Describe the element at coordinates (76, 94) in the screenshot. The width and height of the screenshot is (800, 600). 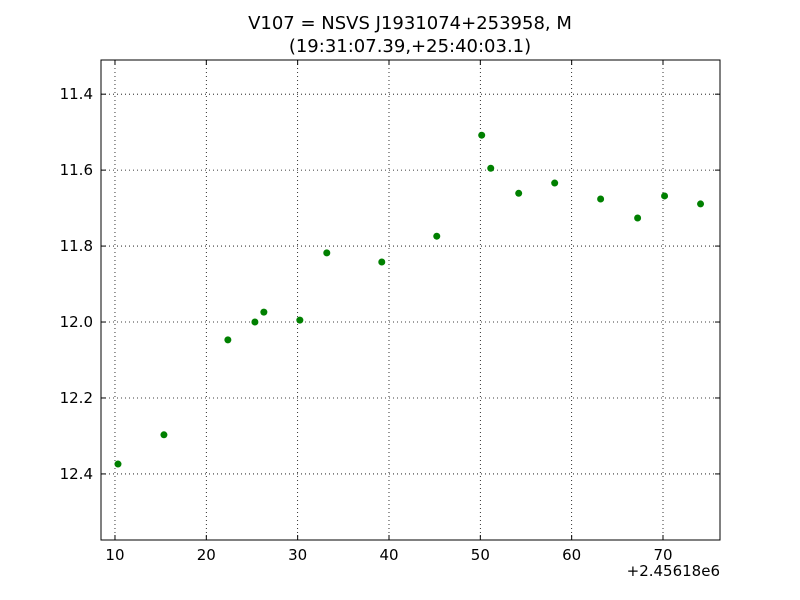
I see `y-tick-label: 11.4` at that location.